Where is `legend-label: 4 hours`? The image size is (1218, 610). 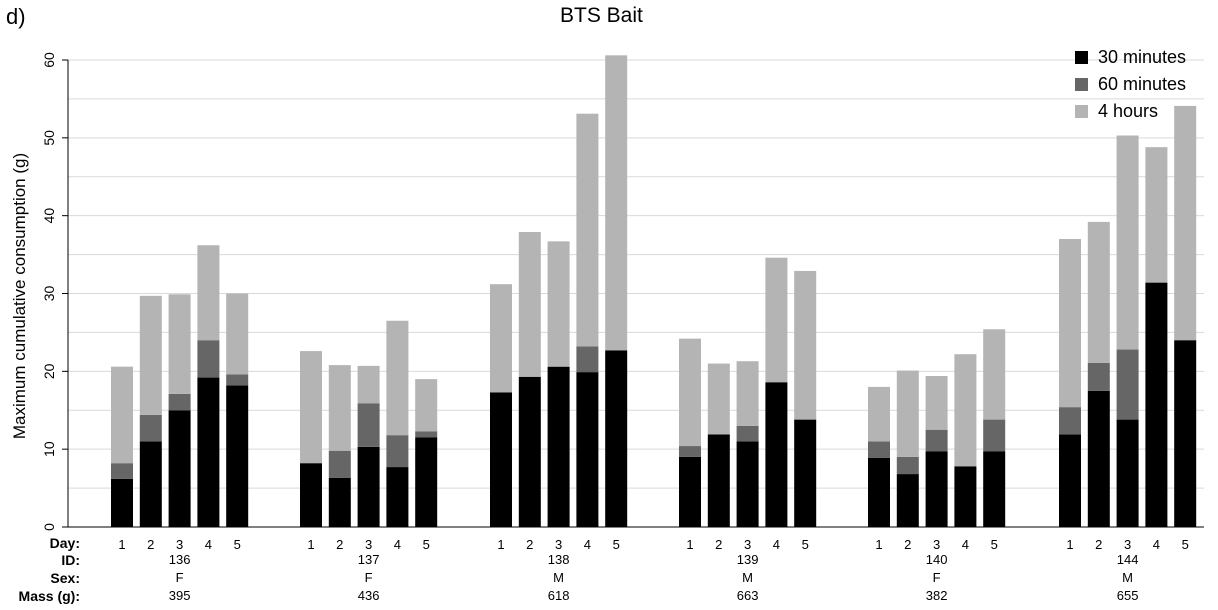
legend-label: 4 hours is located at coordinates (1128, 111).